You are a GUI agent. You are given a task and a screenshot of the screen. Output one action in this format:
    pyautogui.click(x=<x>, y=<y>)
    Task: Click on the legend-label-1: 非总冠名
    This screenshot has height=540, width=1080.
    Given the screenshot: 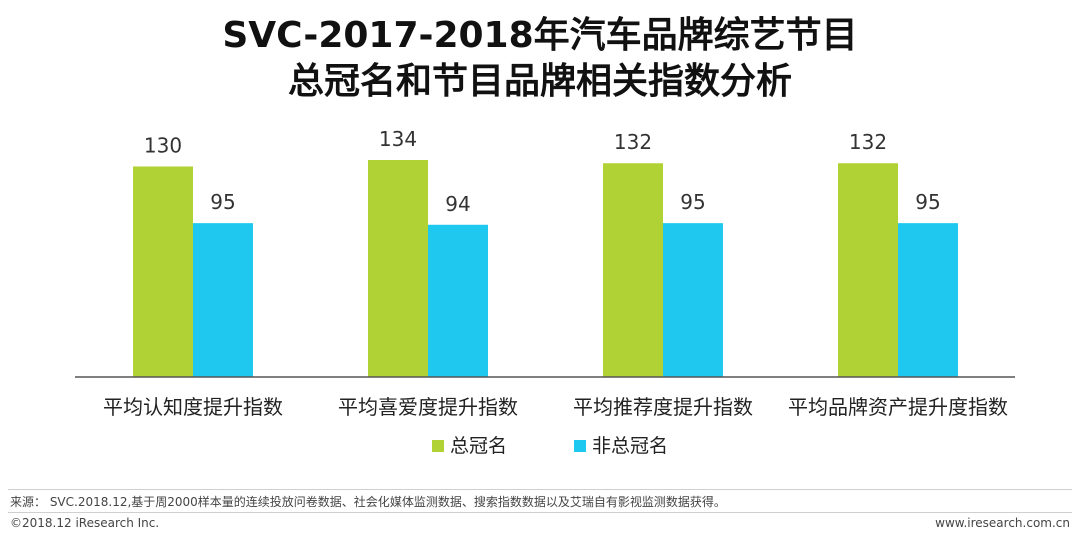 What is the action you would take?
    pyautogui.click(x=630, y=446)
    